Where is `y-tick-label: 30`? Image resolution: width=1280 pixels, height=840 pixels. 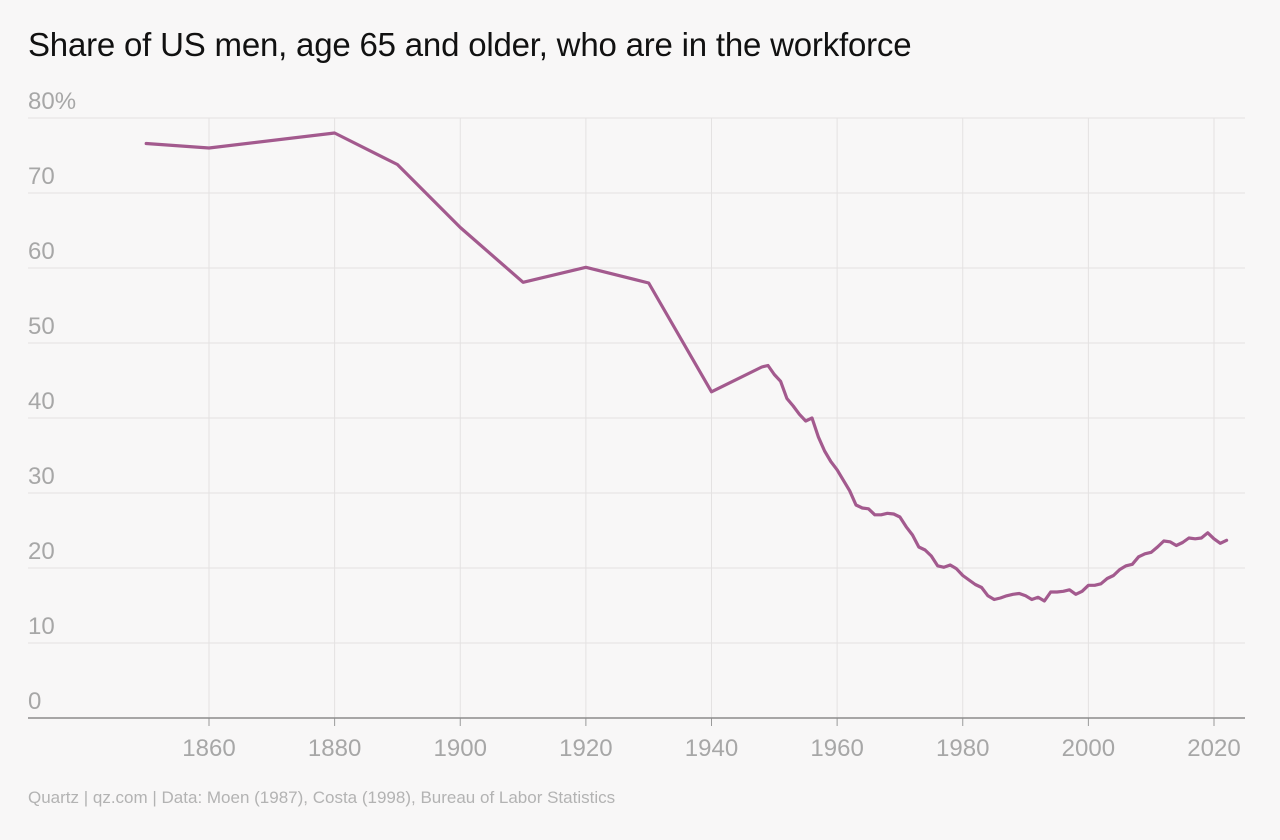 y-tick-label: 30 is located at coordinates (41, 476).